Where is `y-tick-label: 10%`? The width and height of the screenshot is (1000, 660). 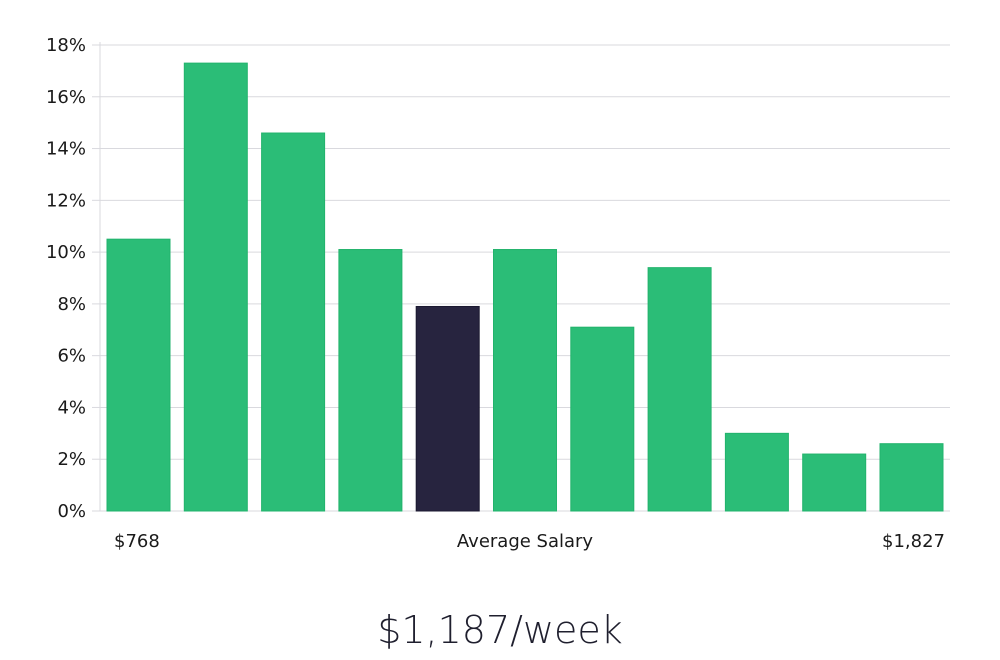
y-tick-label: 10% is located at coordinates (66, 252).